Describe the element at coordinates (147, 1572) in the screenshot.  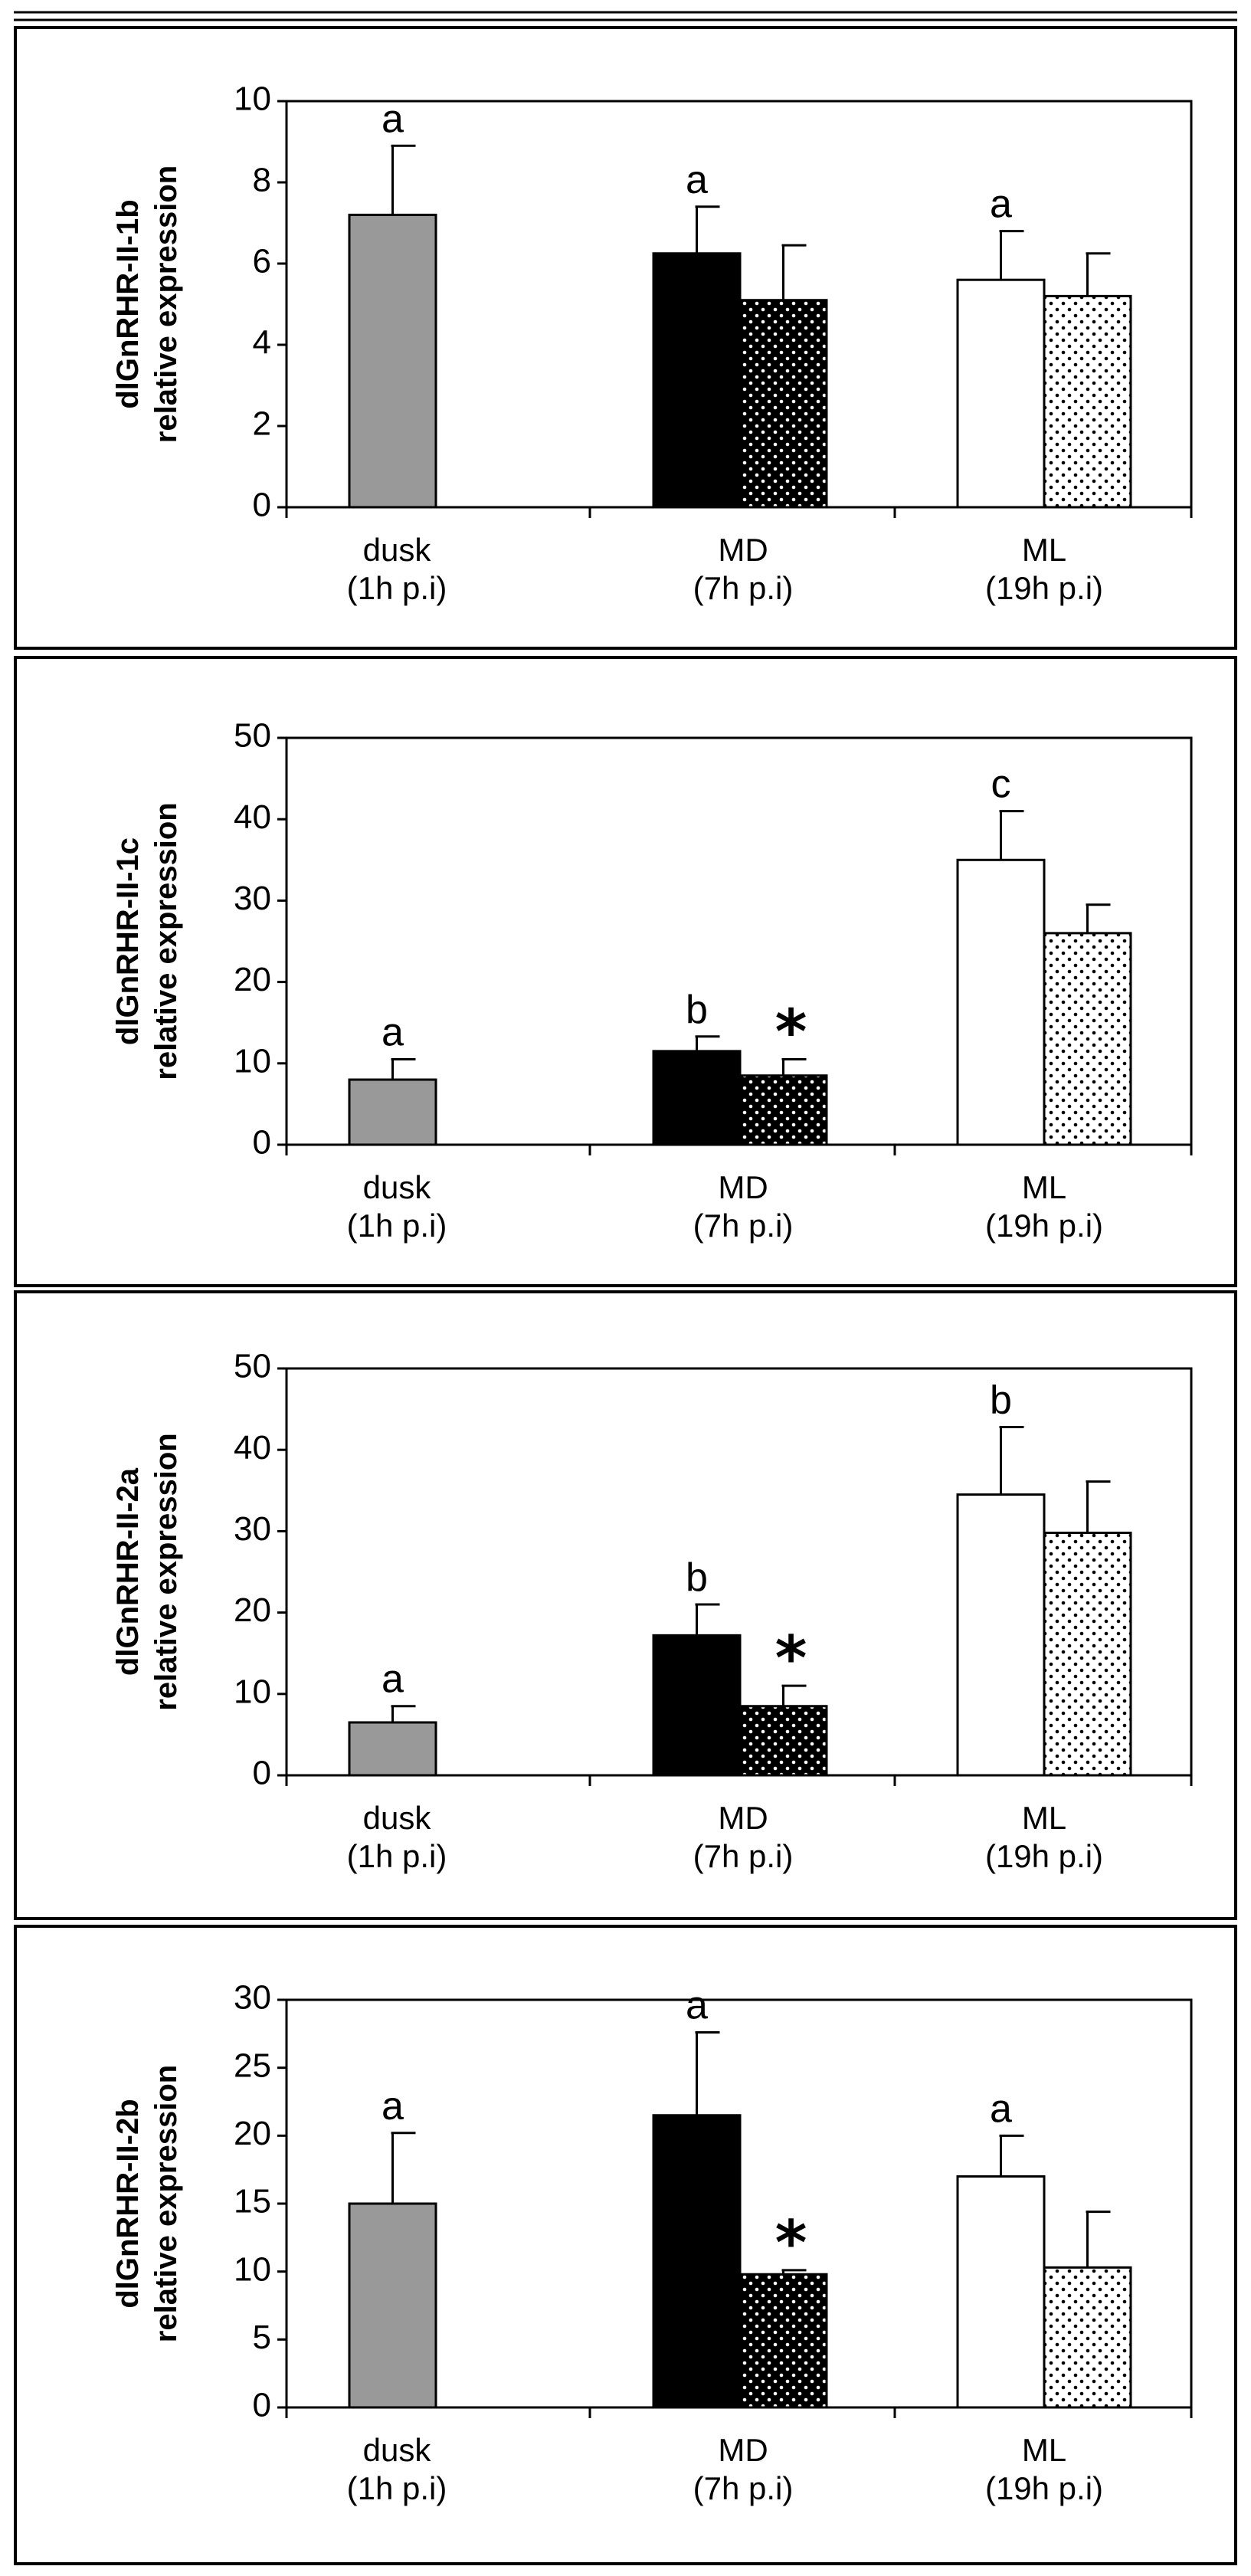
I see `y-axis-label: dlGnRHR-II-2a relative expression` at that location.